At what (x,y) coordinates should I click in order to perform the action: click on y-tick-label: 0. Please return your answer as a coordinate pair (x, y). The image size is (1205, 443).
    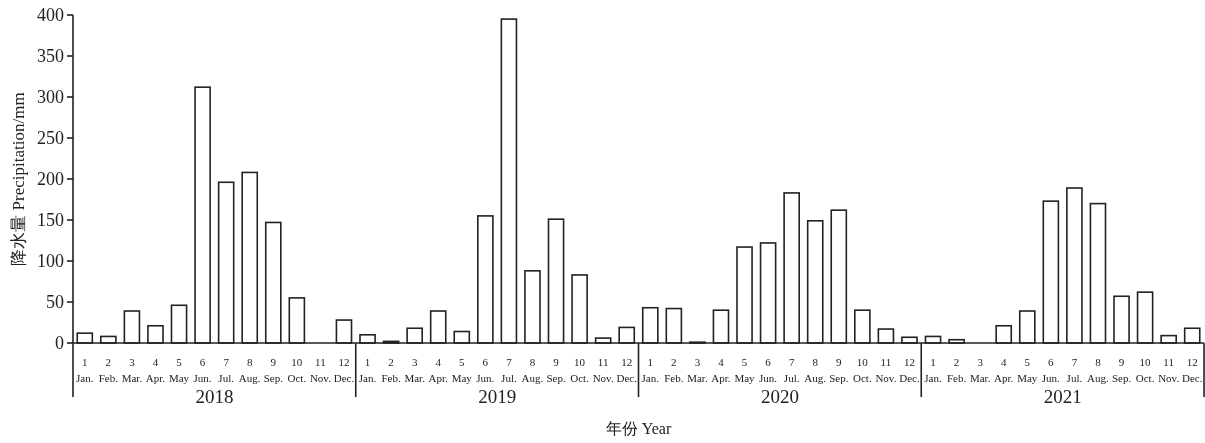
    Looking at the image, I should click on (59, 343).